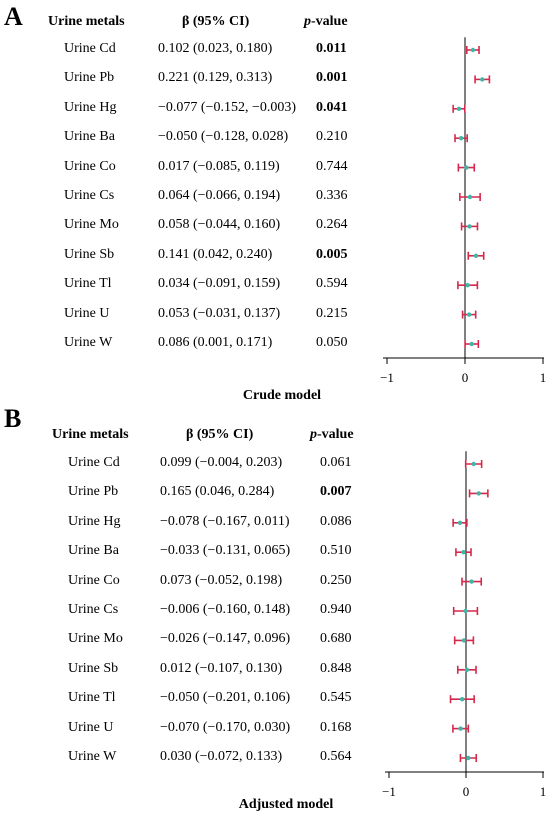 This screenshot has height=820, width=550. I want to click on panel-b-row-beta-ci: 0.099 (−0.004, 0.203), so click(221, 462).